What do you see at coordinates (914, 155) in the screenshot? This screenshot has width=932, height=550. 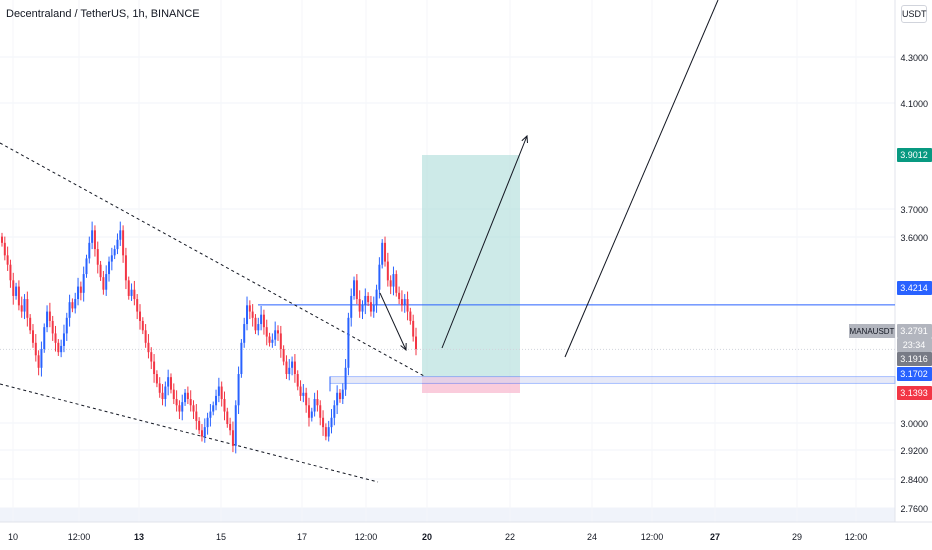 I see `price-label-take-profit` at bounding box center [914, 155].